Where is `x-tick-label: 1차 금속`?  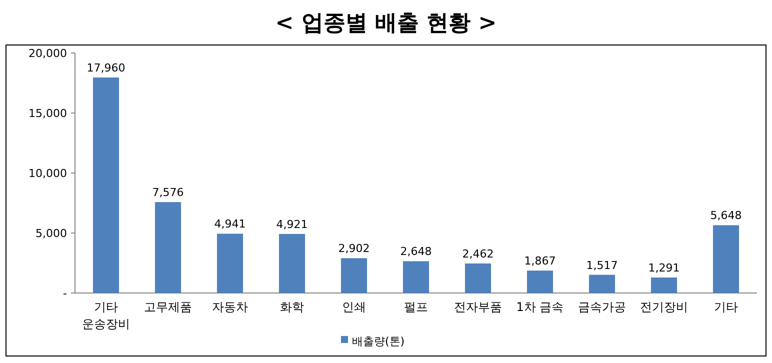 x-tick-label: 1차 금속 is located at coordinates (540, 307).